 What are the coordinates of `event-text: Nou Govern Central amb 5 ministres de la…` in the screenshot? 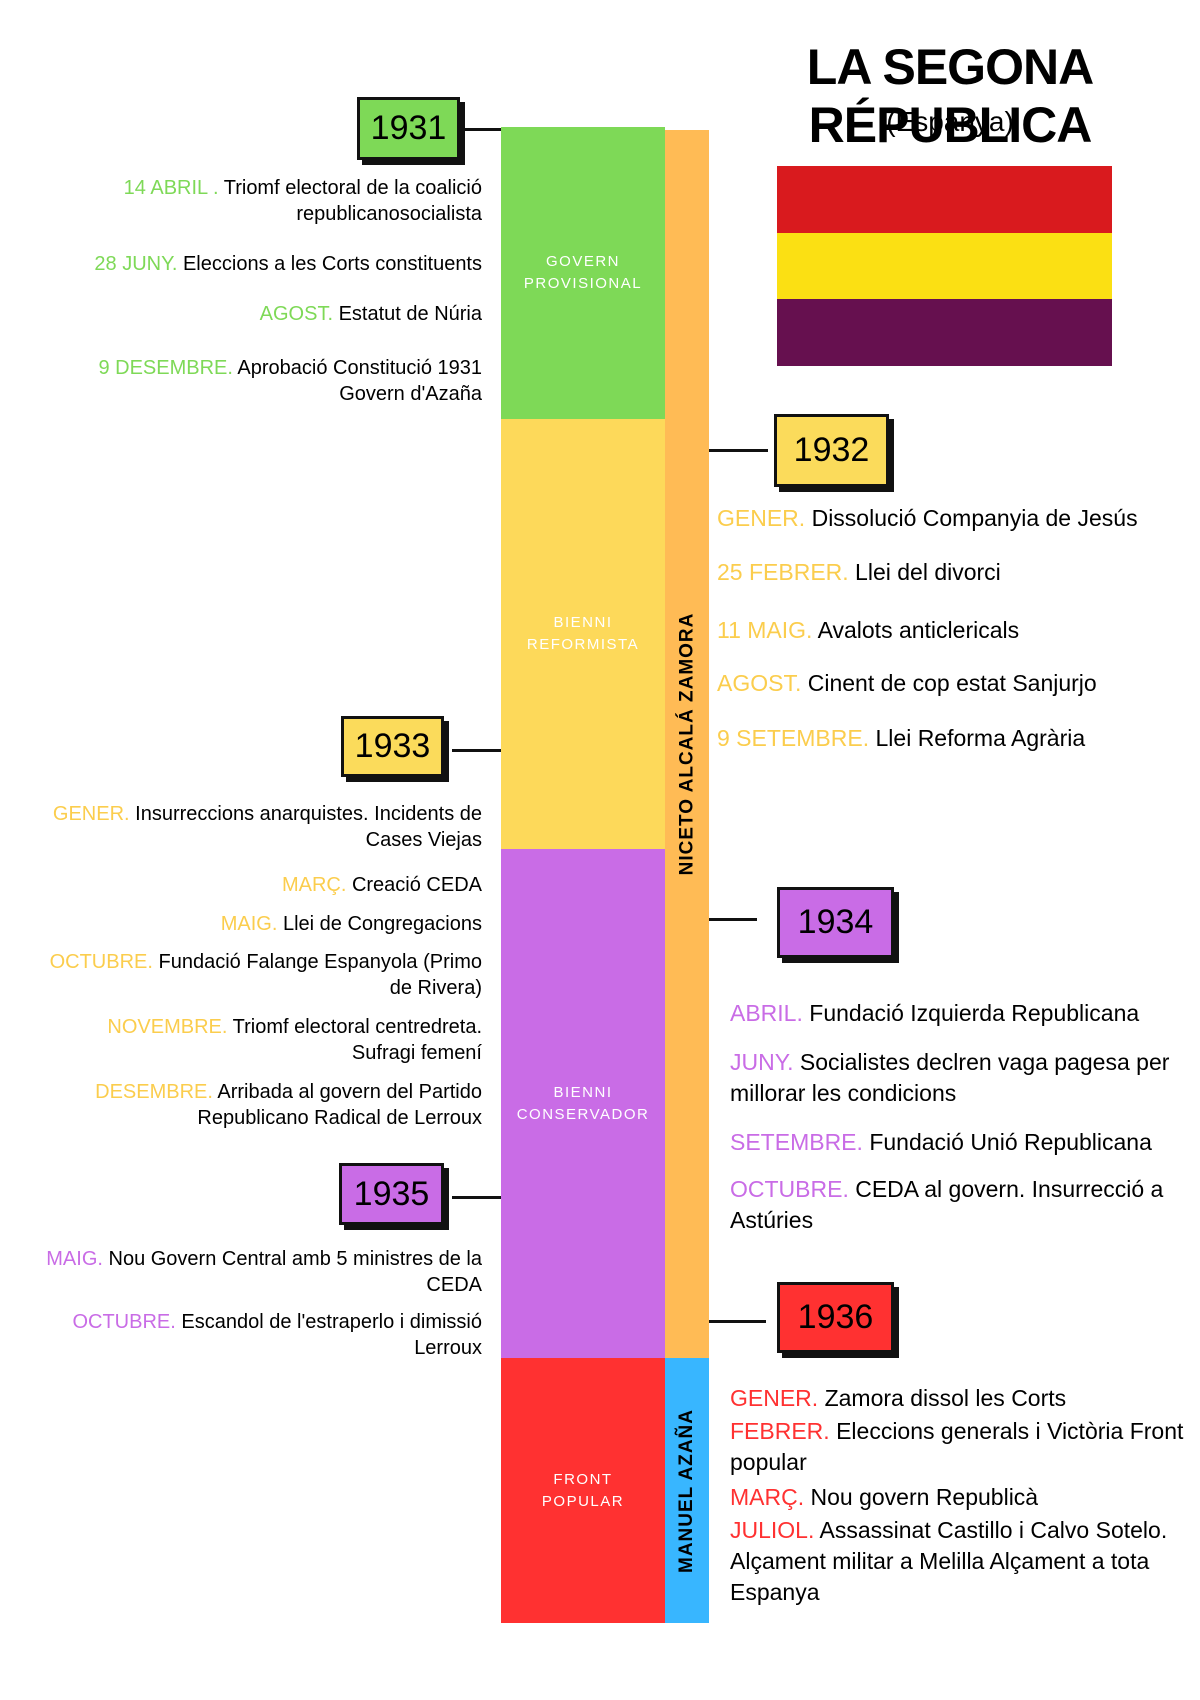 It's located at (295, 1272).